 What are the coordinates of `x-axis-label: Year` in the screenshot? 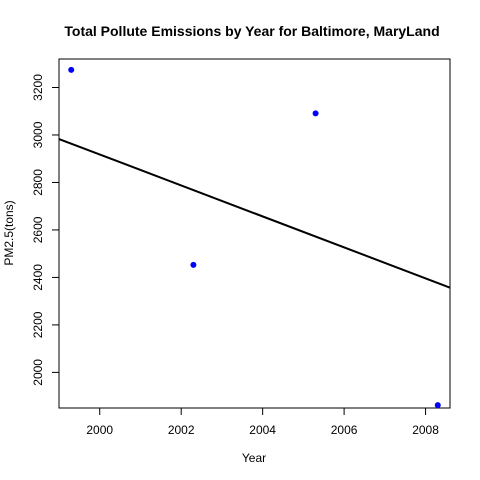 It's located at (254, 458).